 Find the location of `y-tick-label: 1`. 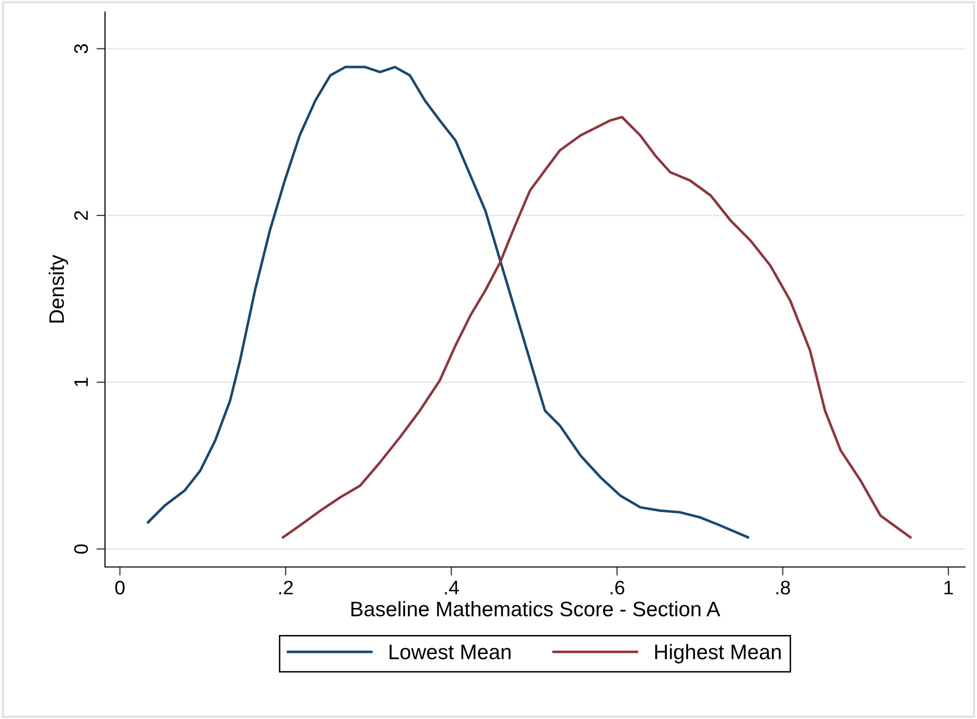

y-tick-label: 1 is located at coordinates (81, 382).